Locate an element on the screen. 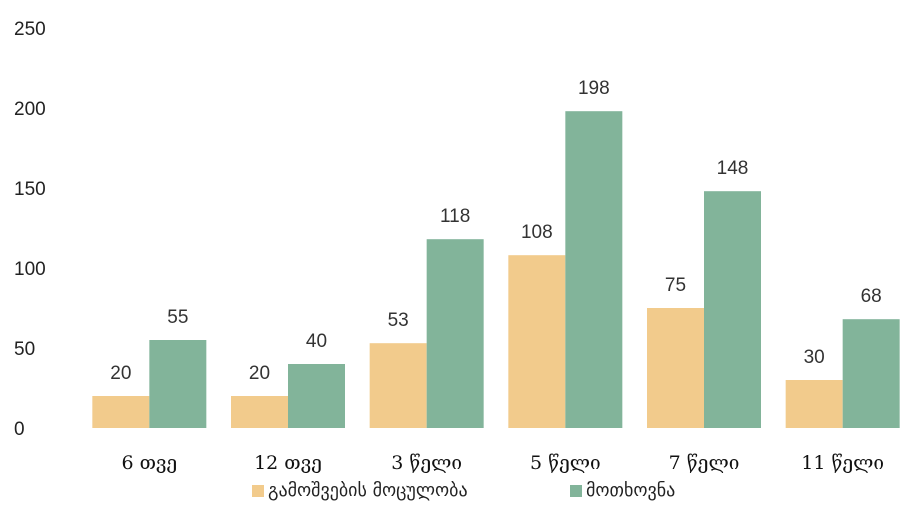 This screenshot has height=509, width=917. data-label: 198 is located at coordinates (594, 88).